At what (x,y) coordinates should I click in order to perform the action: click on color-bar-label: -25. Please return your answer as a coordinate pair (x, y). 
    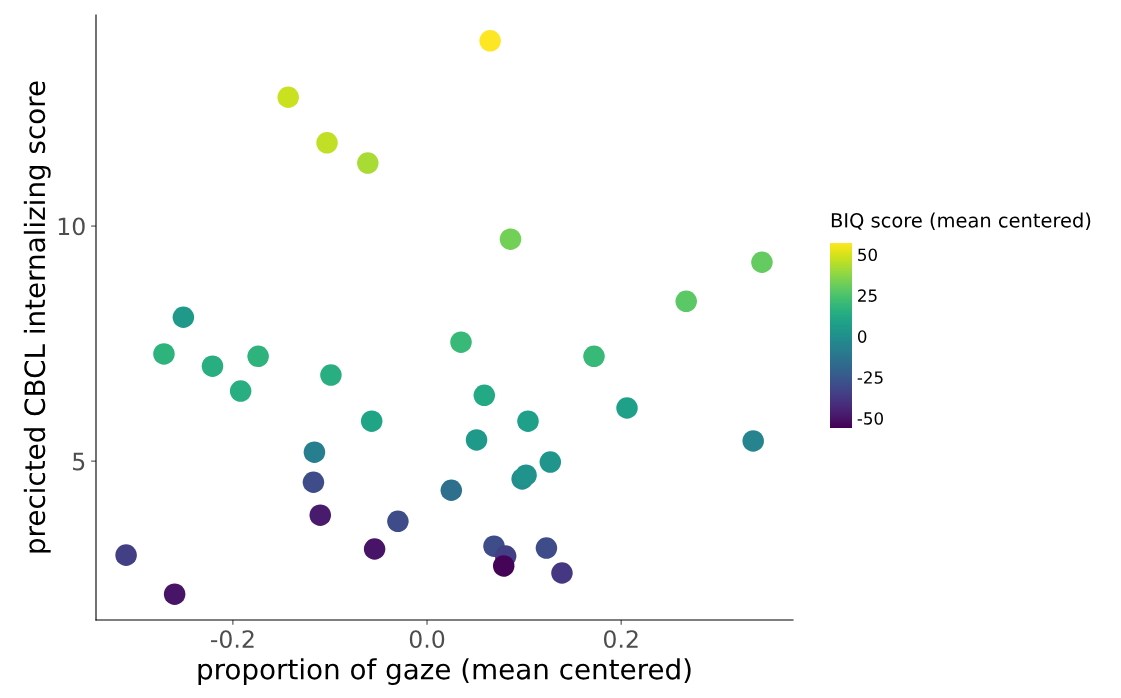
    Looking at the image, I should click on (870, 377).